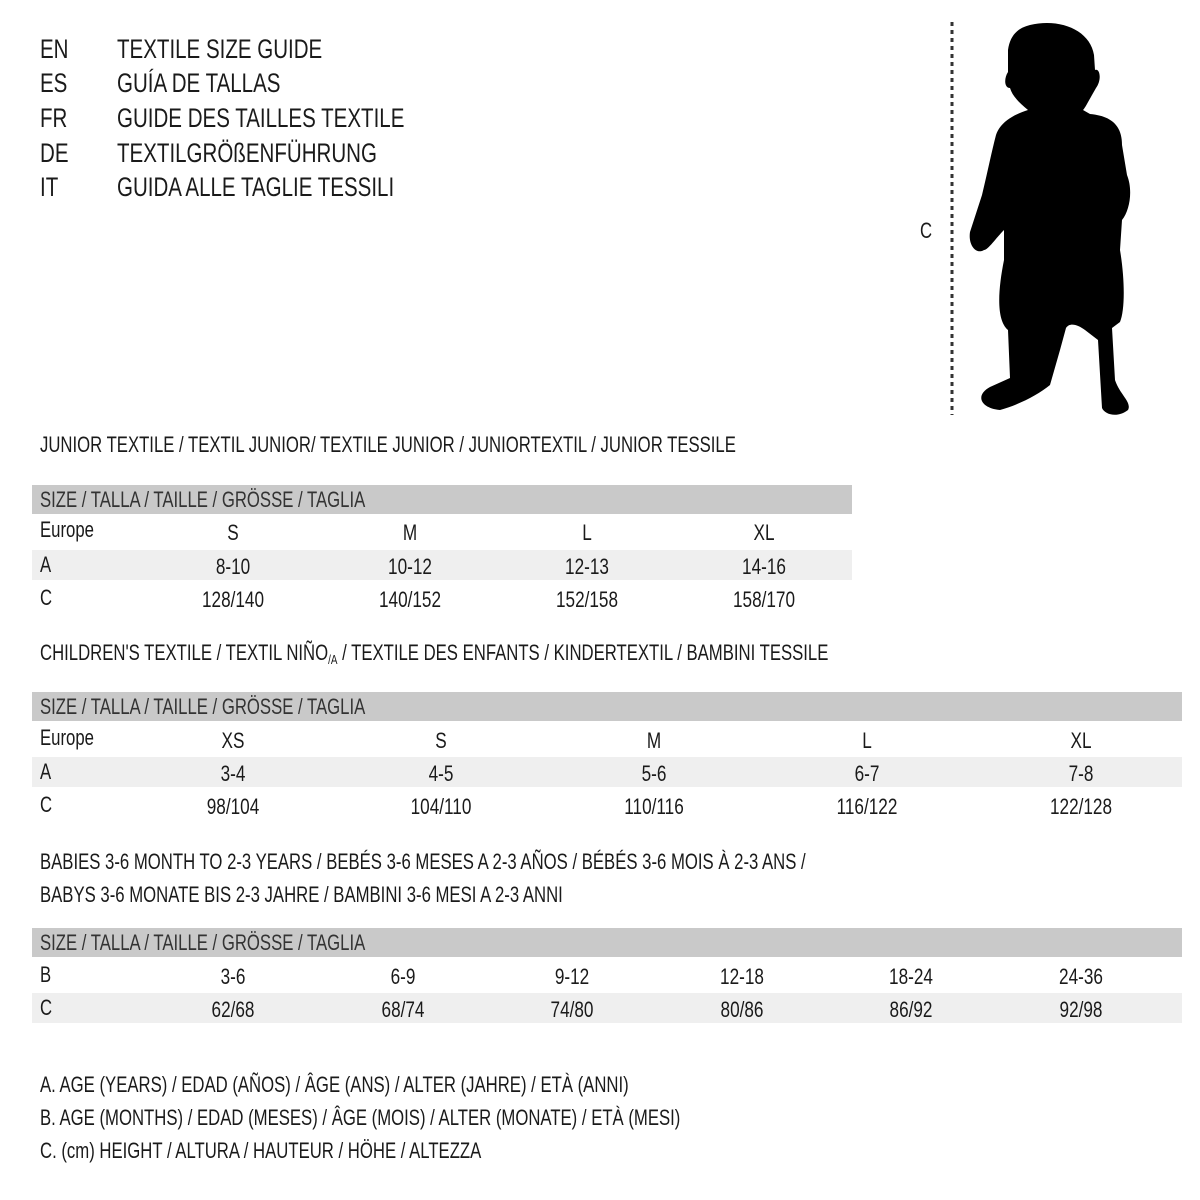 This screenshot has width=1200, height=1200. What do you see at coordinates (764, 566) in the screenshot?
I see `cell: 14-16` at bounding box center [764, 566].